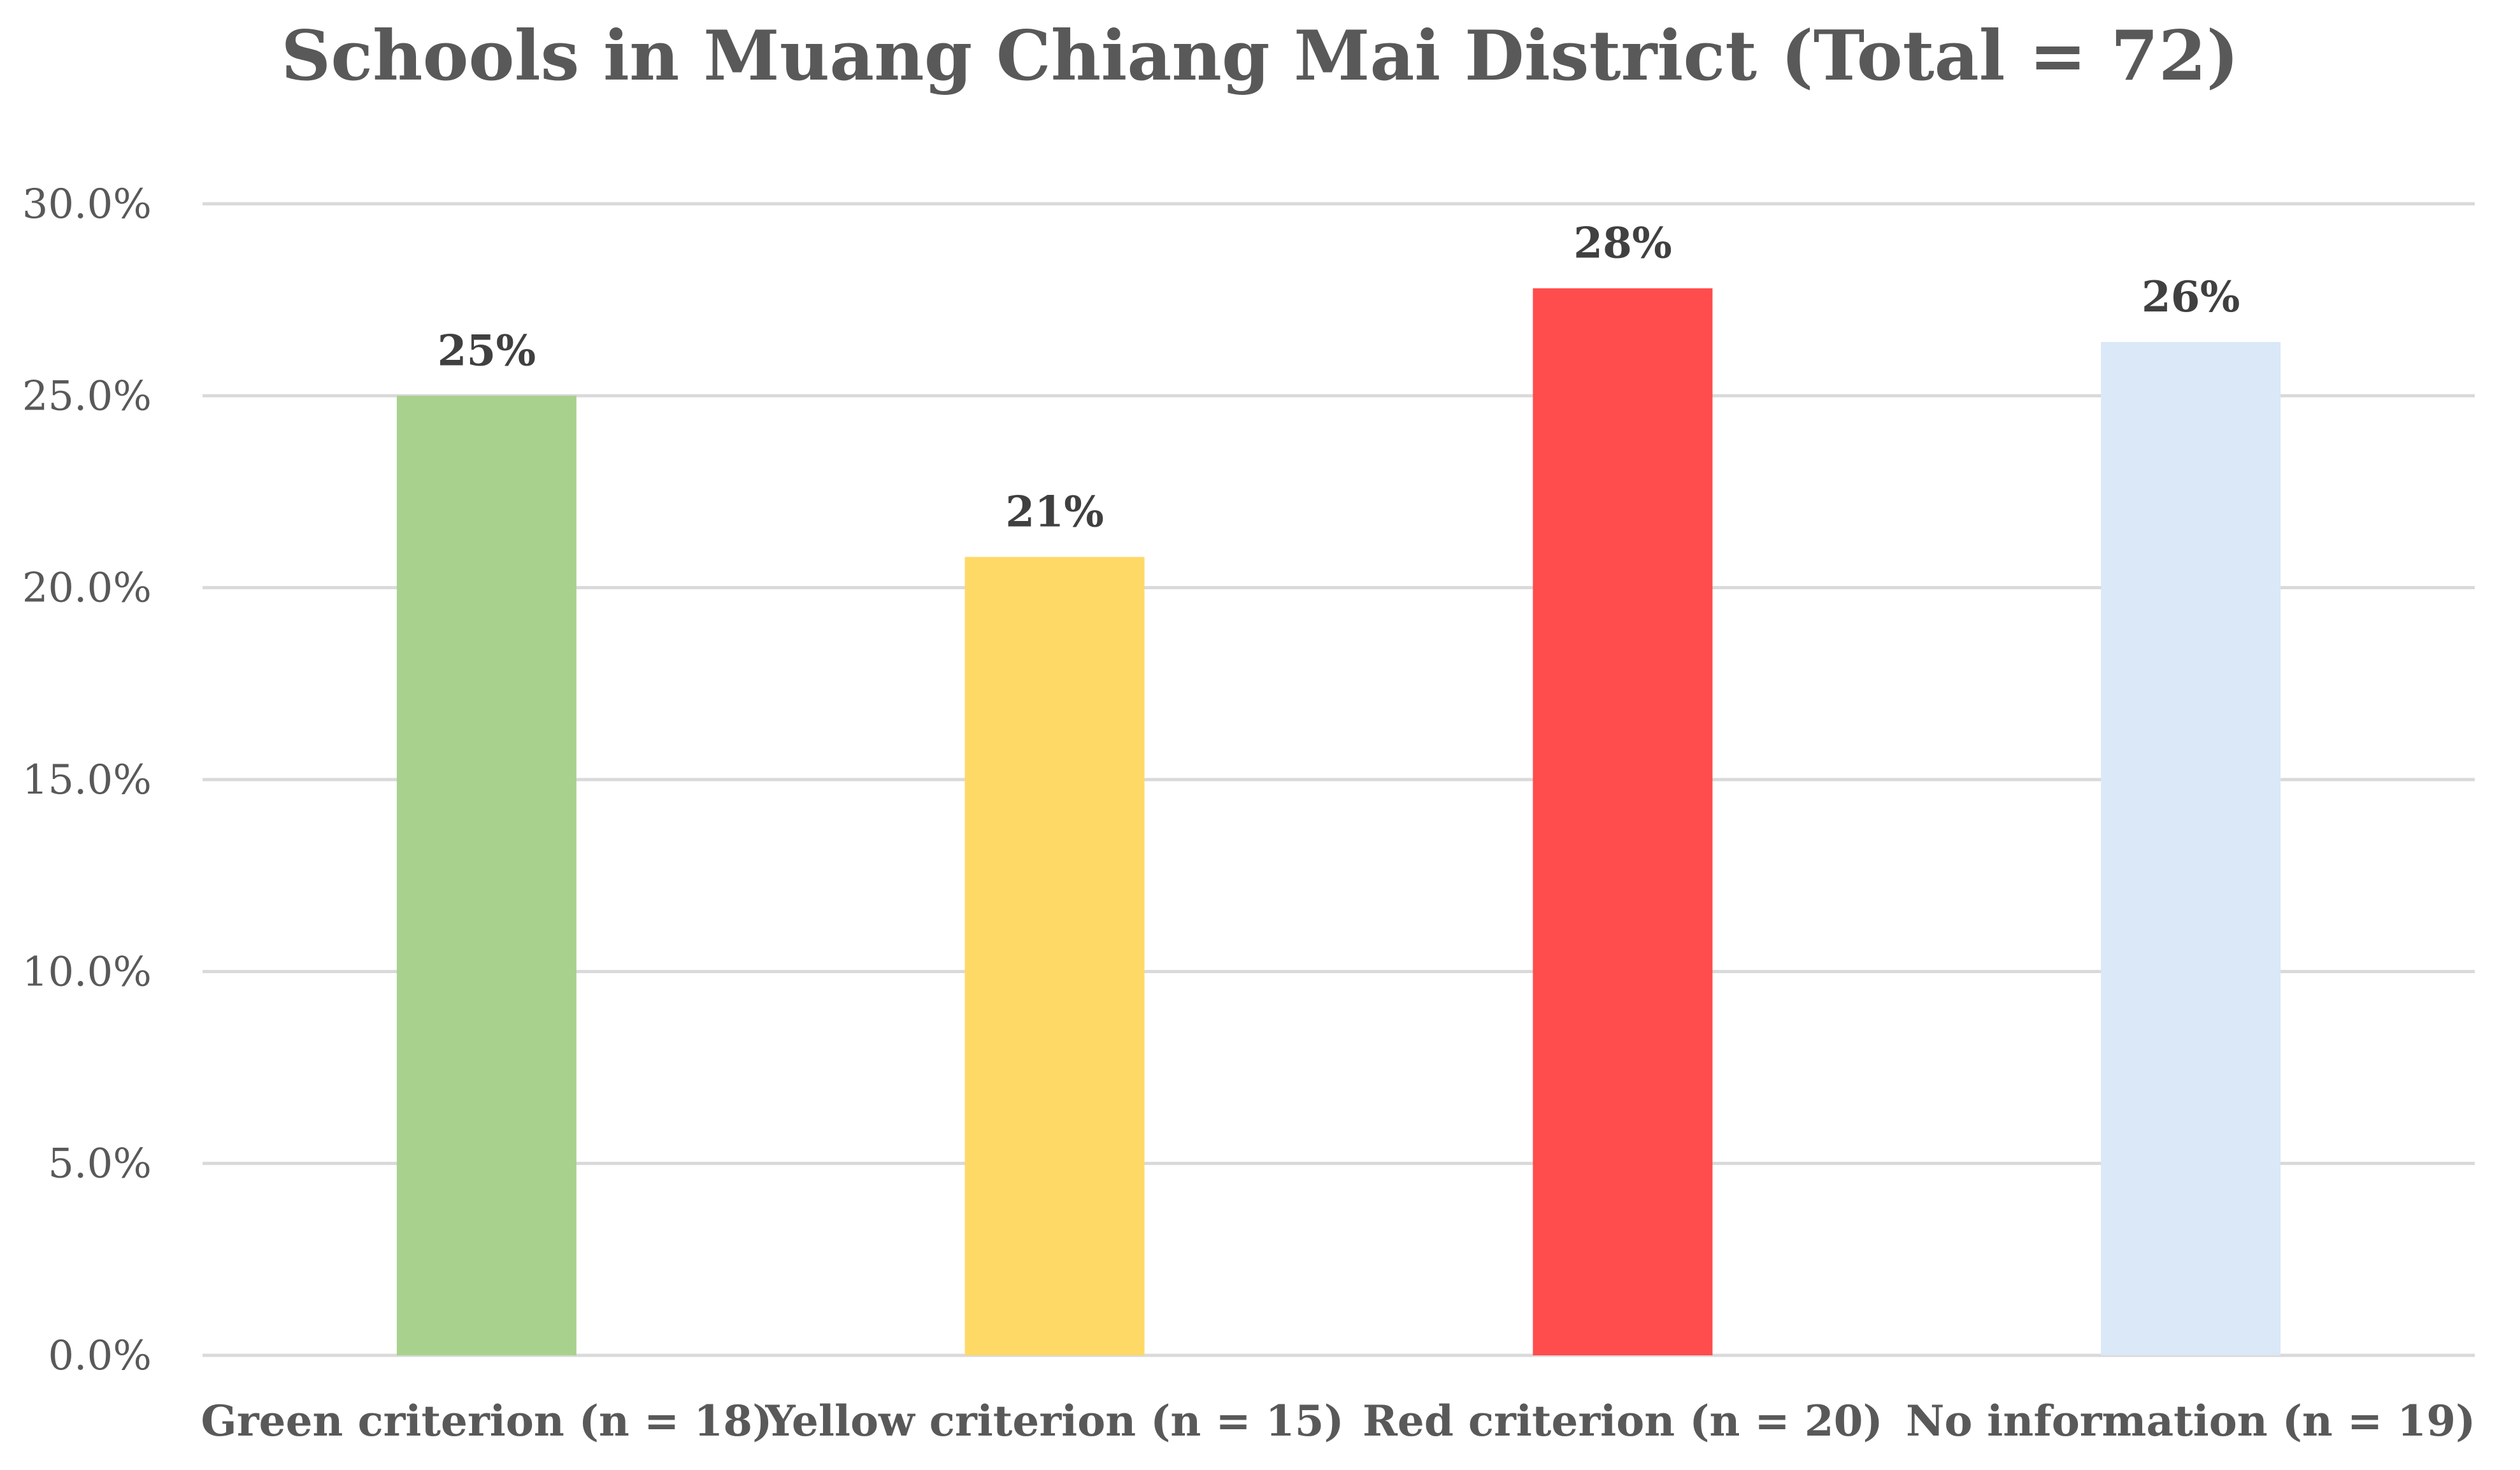 The width and height of the screenshot is (2520, 1470). Describe the element at coordinates (87, 972) in the screenshot. I see `y-tick-label: 10.0%` at that location.